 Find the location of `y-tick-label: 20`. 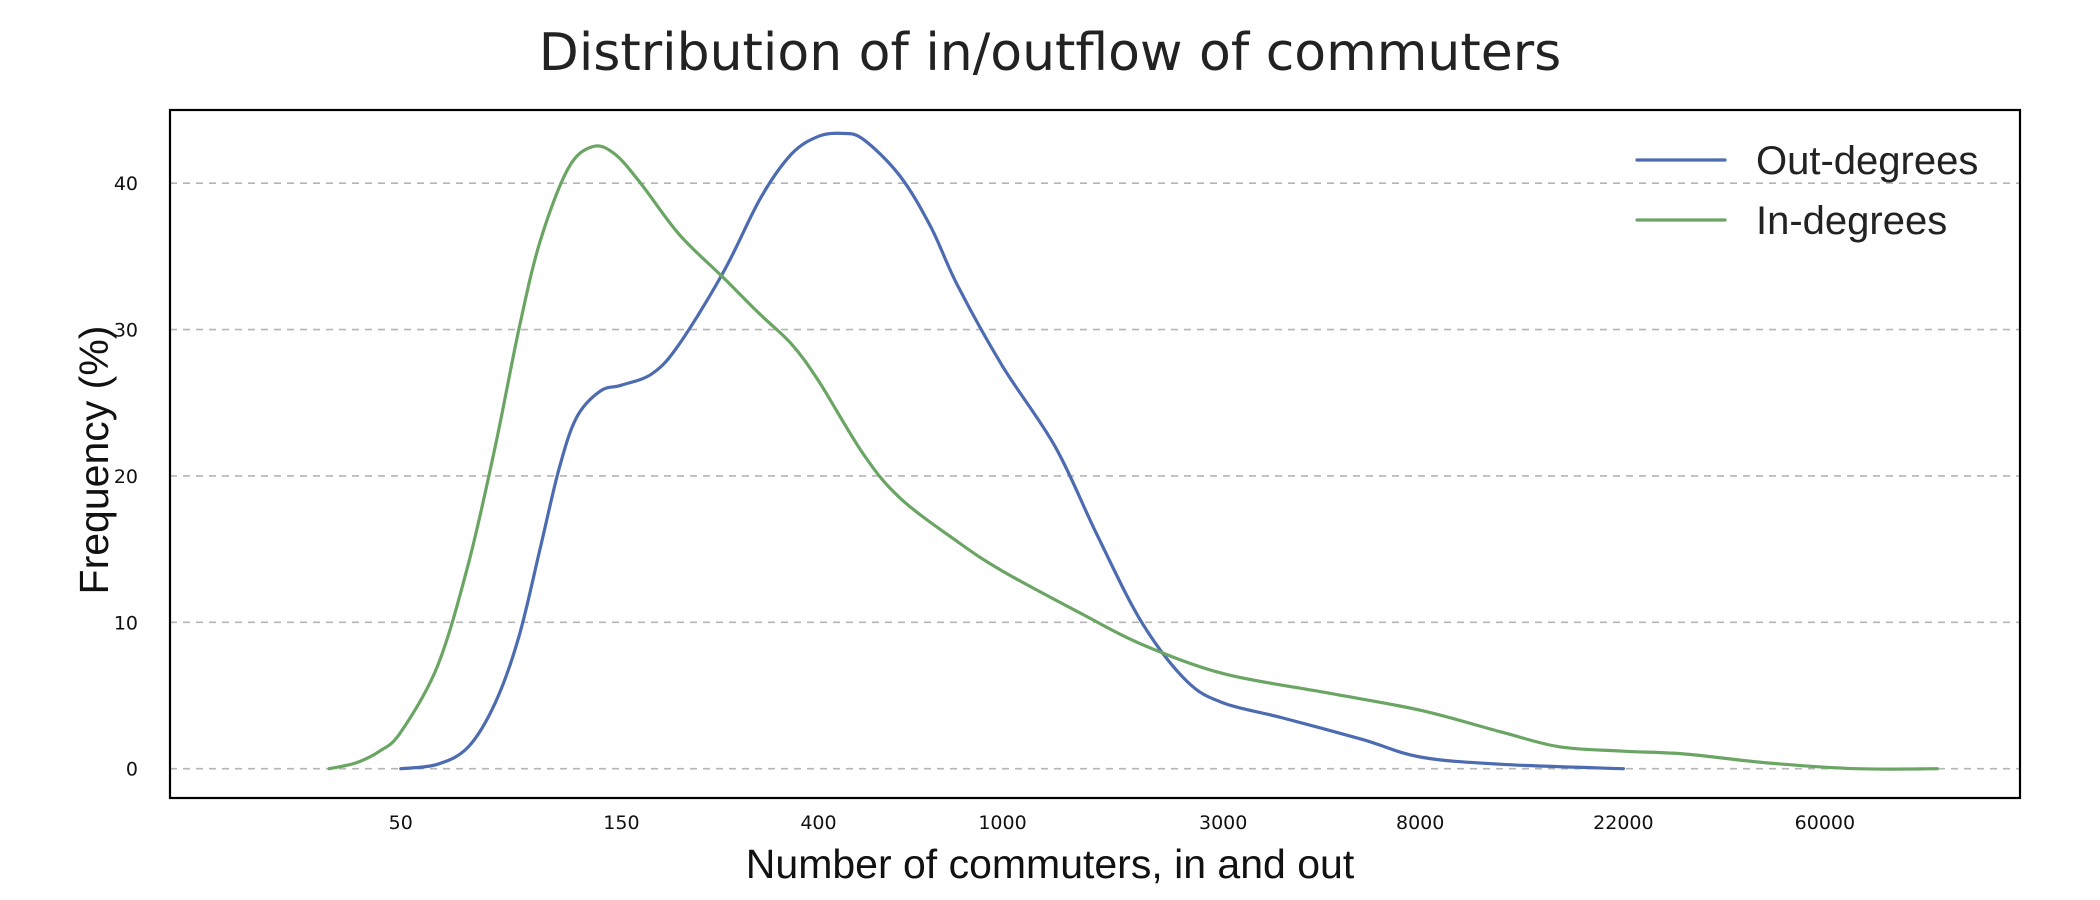

y-tick-label: 20 is located at coordinates (126, 477).